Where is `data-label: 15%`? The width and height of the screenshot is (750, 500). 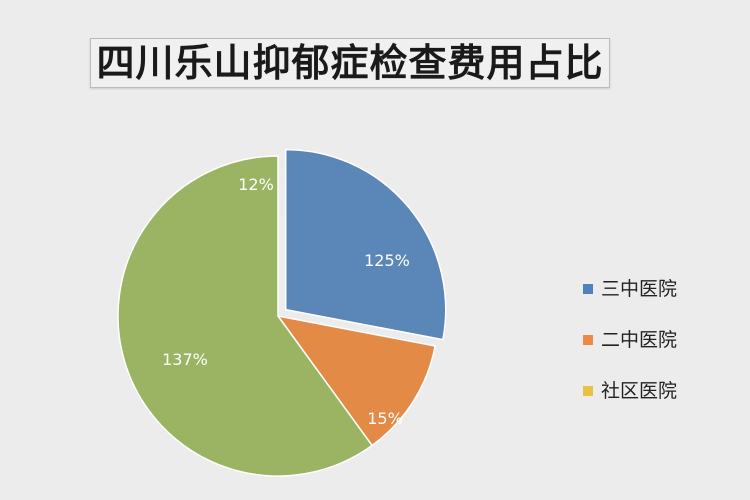 data-label: 15% is located at coordinates (385, 418).